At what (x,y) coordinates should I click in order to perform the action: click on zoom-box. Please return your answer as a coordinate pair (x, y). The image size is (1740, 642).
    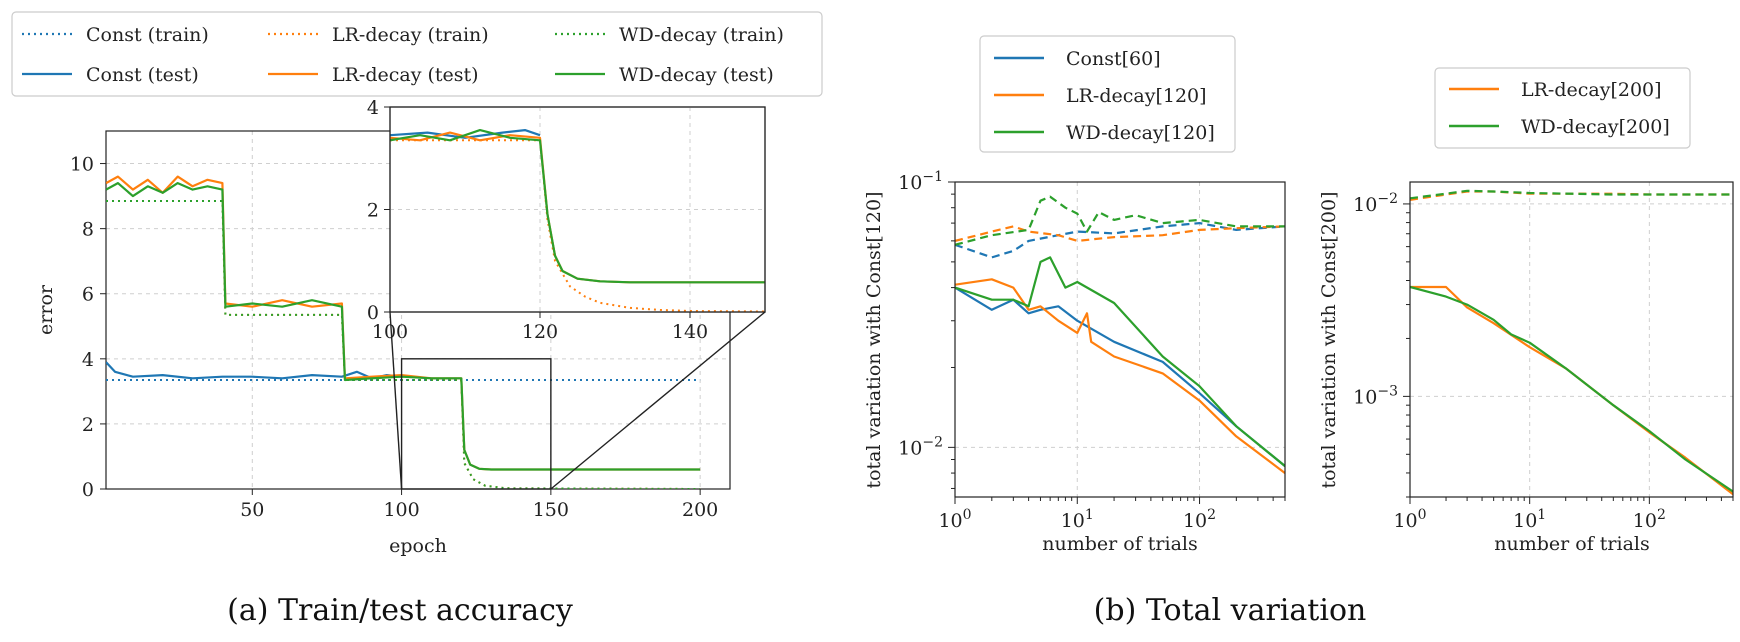
    Looking at the image, I should click on (476, 424).